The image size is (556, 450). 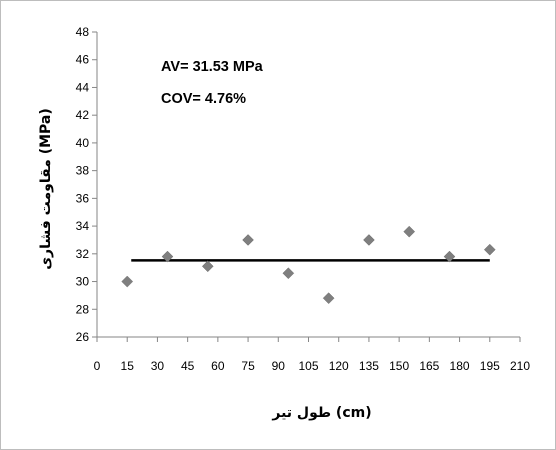 What do you see at coordinates (83, 143) in the screenshot?
I see `y-tick-label: 40` at bounding box center [83, 143].